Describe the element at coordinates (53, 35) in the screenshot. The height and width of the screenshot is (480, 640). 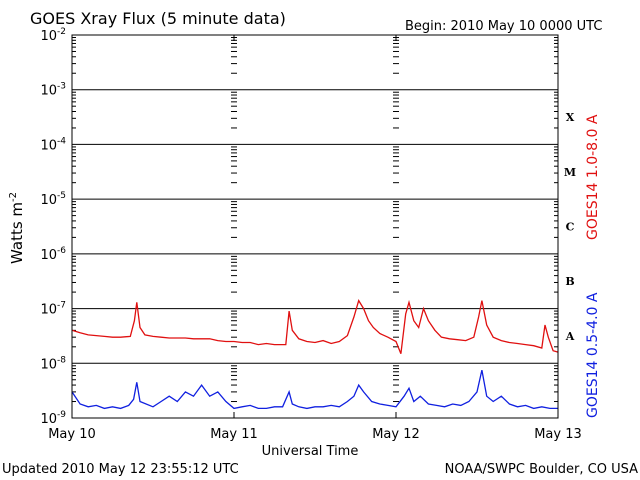
I see `y-tick-label: 10⁻²` at that location.